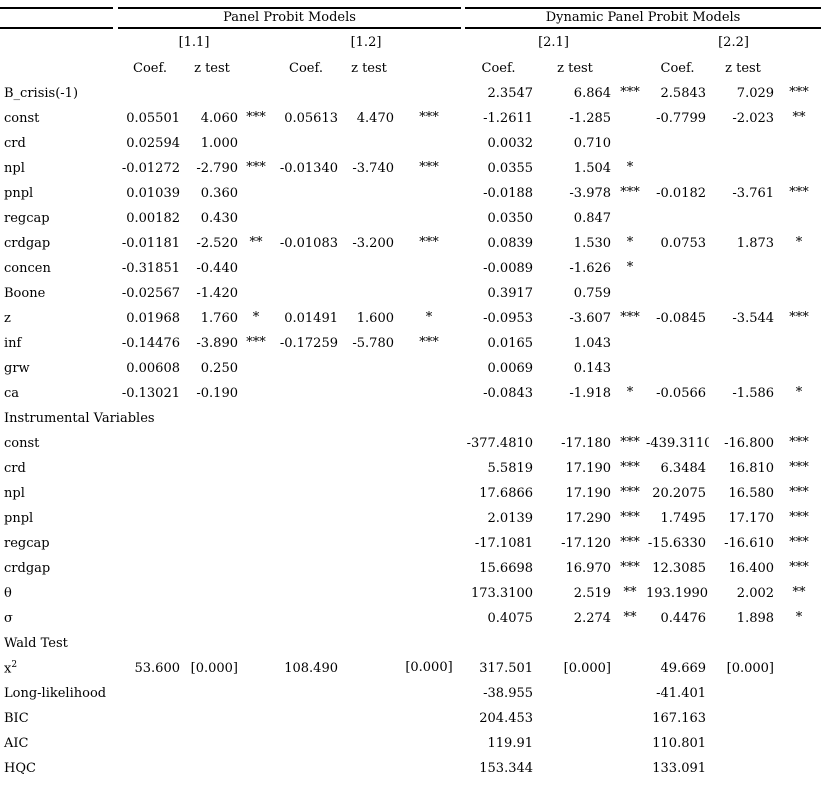 The image size is (821, 808). I want to click on cell-coef-2-1: 15.6698, so click(506, 568).